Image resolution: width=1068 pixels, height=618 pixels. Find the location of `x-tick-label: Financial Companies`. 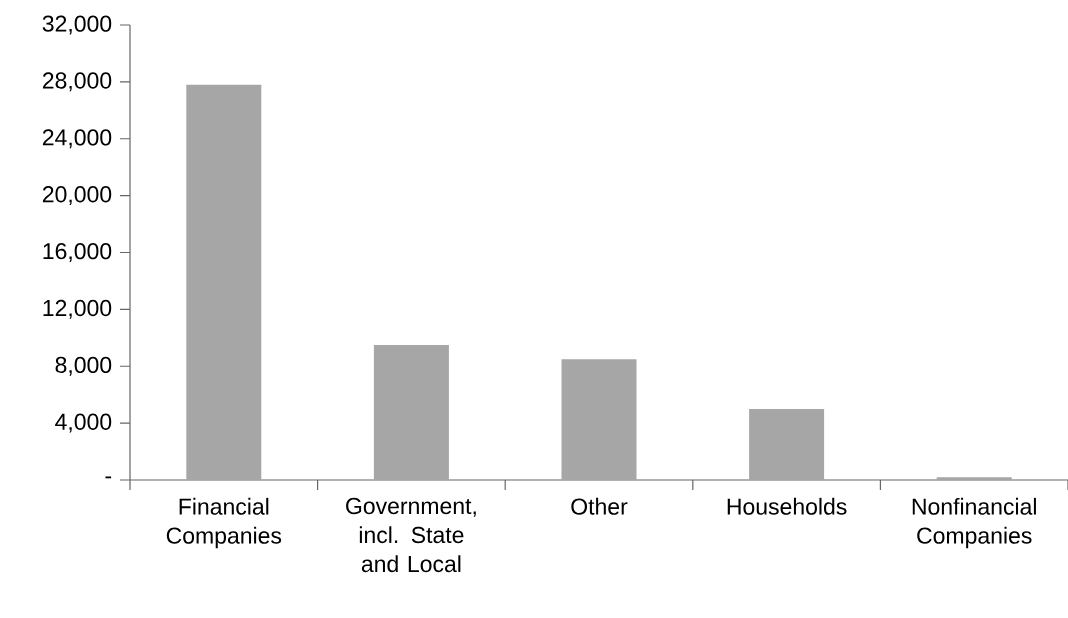

x-tick-label: Financial Companies is located at coordinates (224, 523).